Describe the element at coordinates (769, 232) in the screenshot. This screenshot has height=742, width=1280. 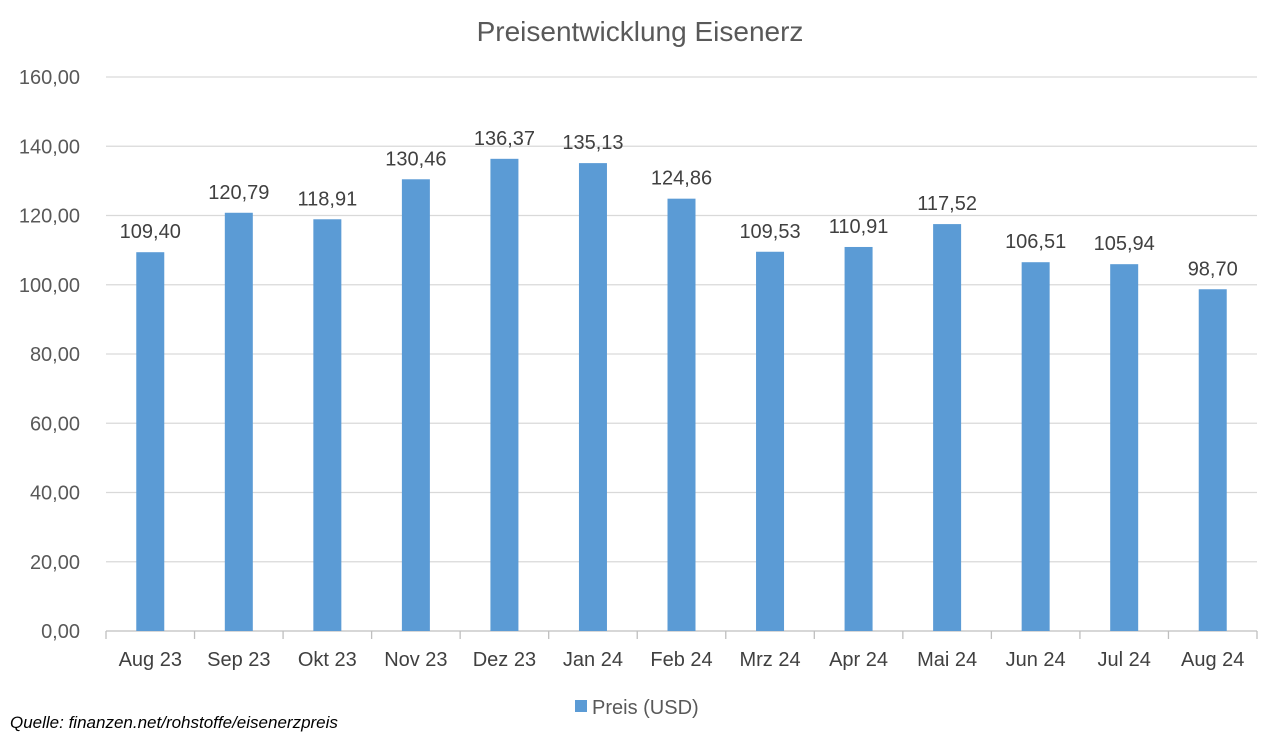
I see `data-label: 109,53` at that location.